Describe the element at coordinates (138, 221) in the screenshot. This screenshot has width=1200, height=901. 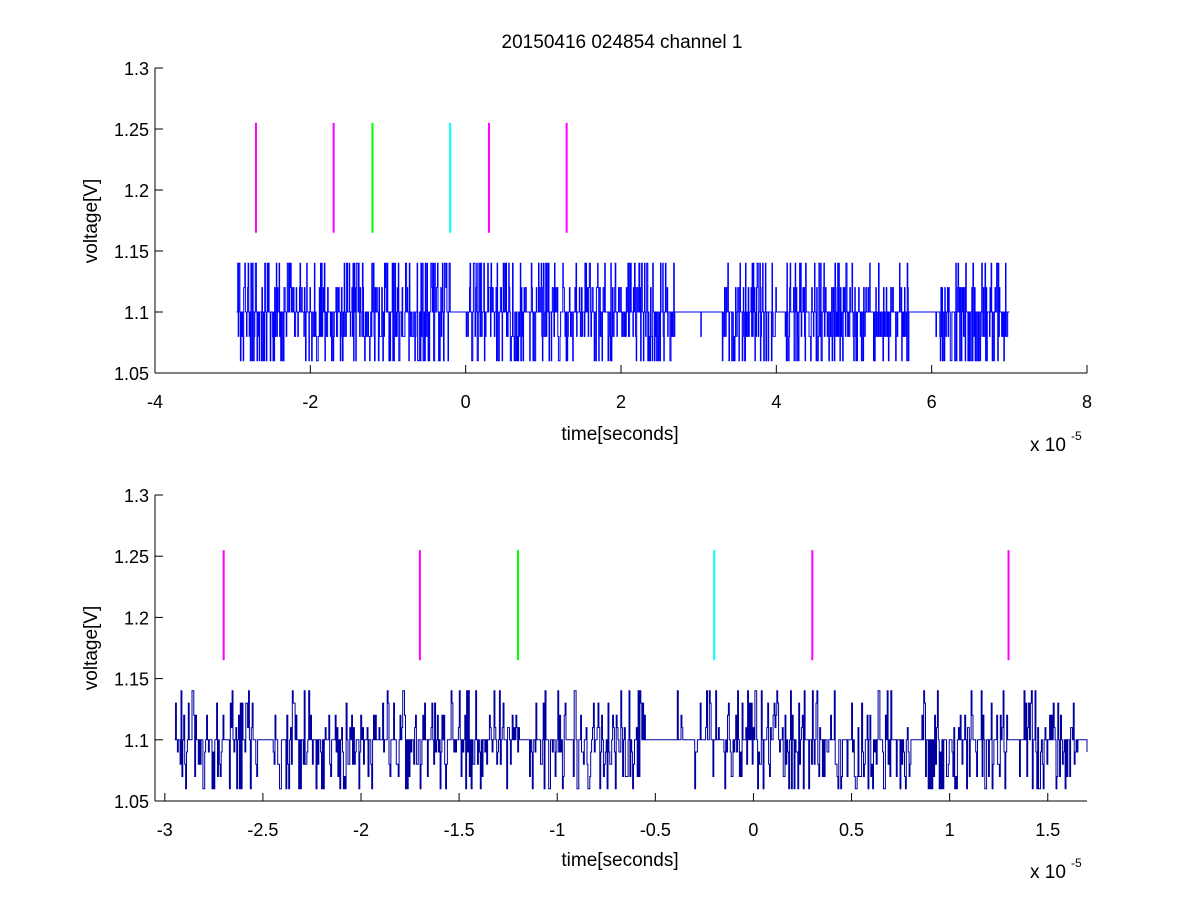
I see `top-y-ticks: 1.05 1.1 1.15 1.2 1.25 1.3` at that location.